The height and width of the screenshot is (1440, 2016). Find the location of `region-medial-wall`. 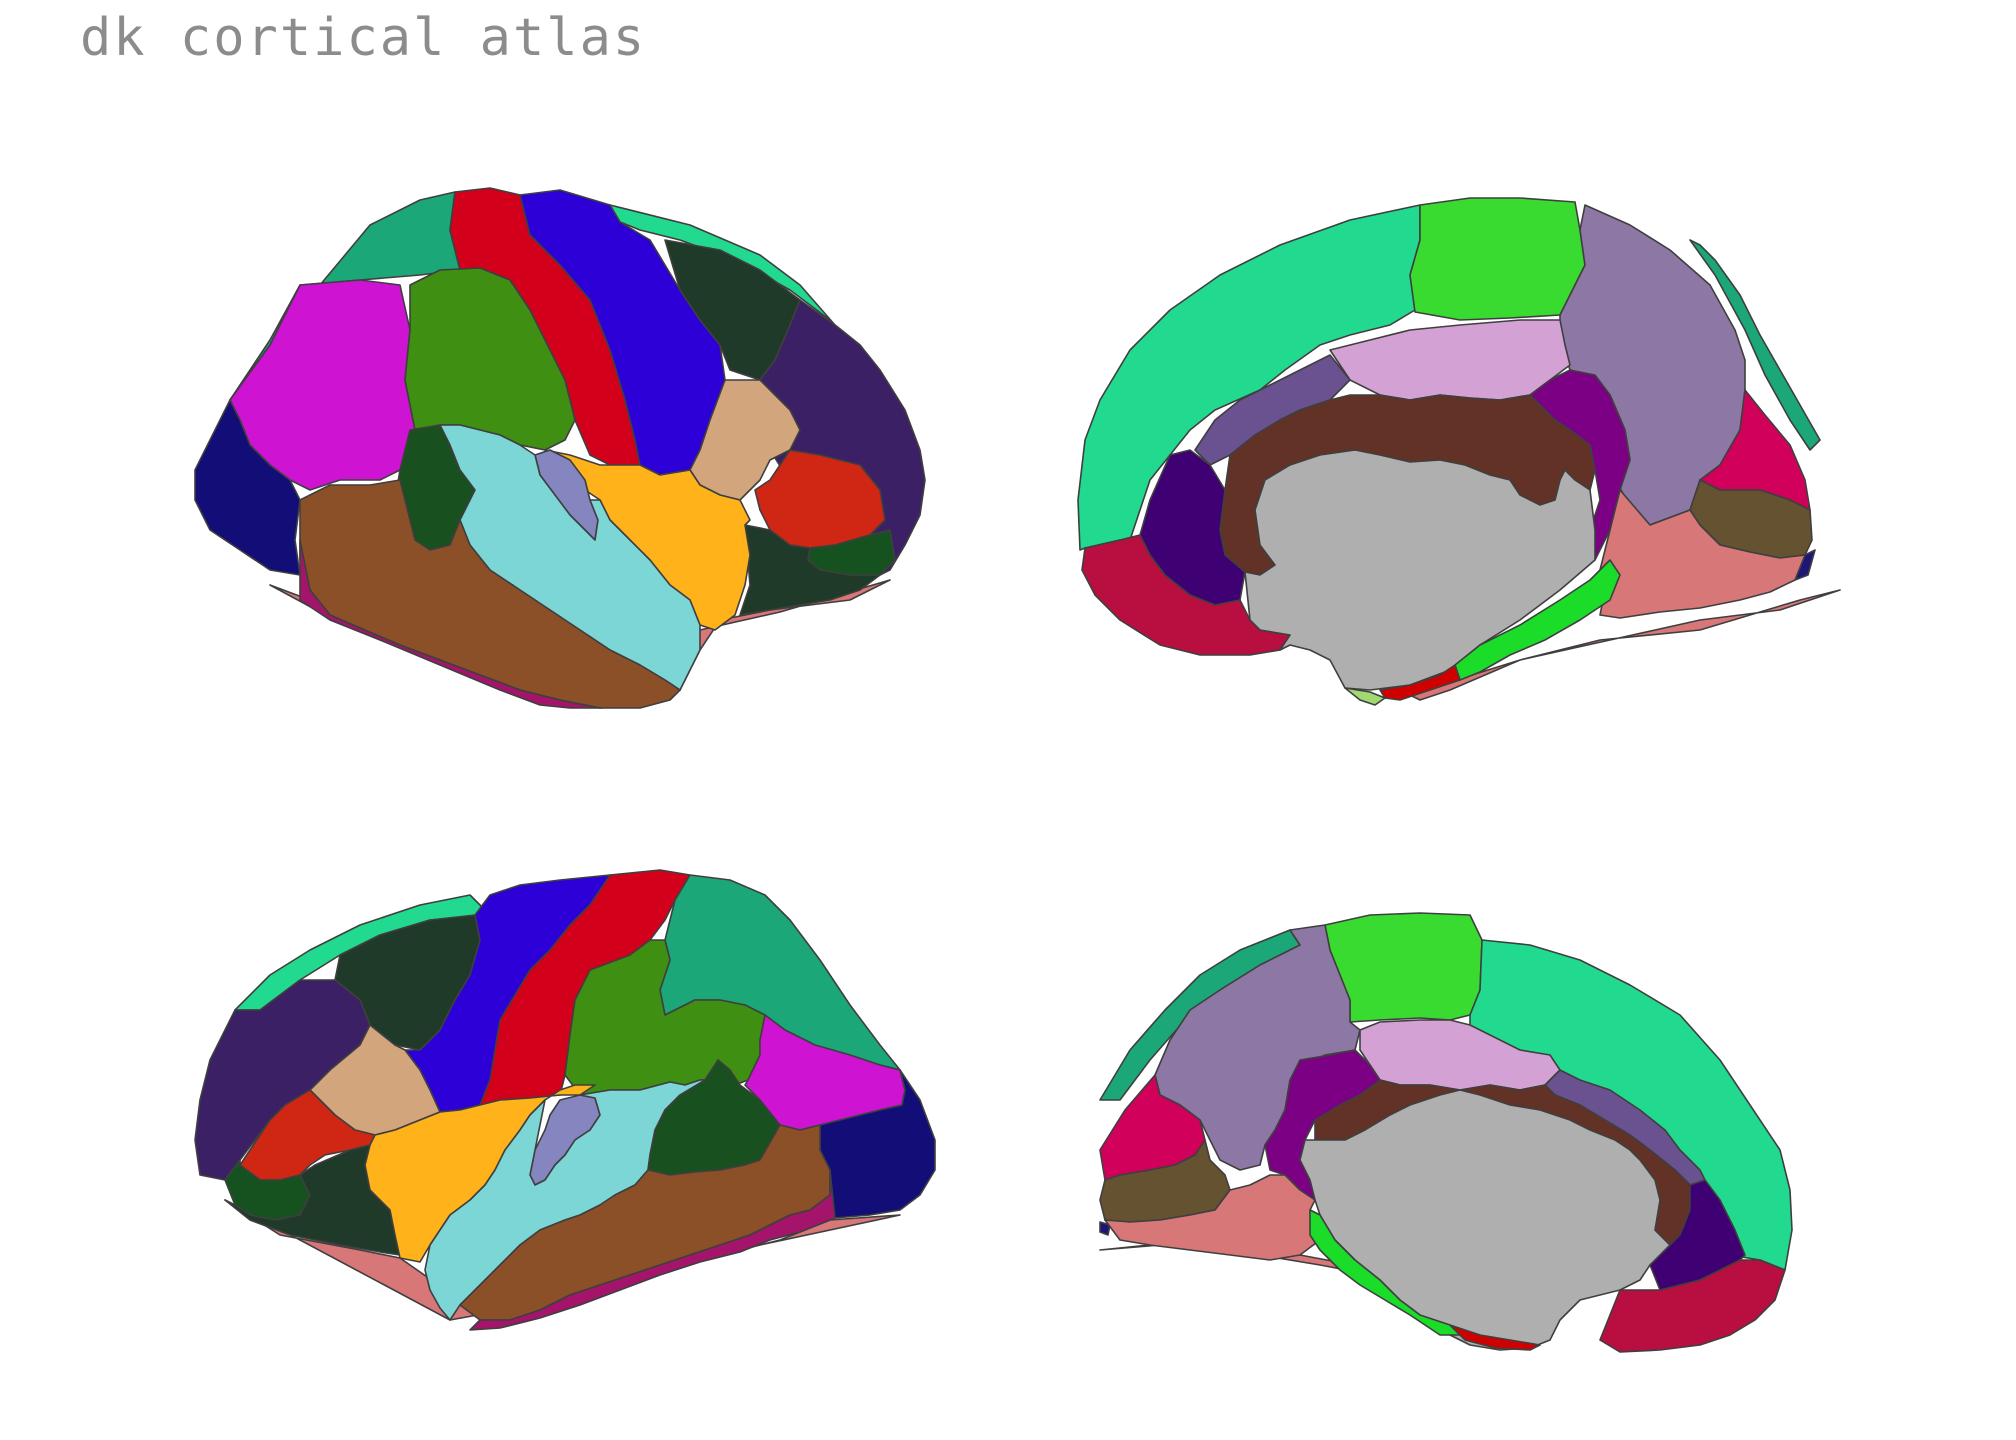

region-medial-wall is located at coordinates (1420, 570).